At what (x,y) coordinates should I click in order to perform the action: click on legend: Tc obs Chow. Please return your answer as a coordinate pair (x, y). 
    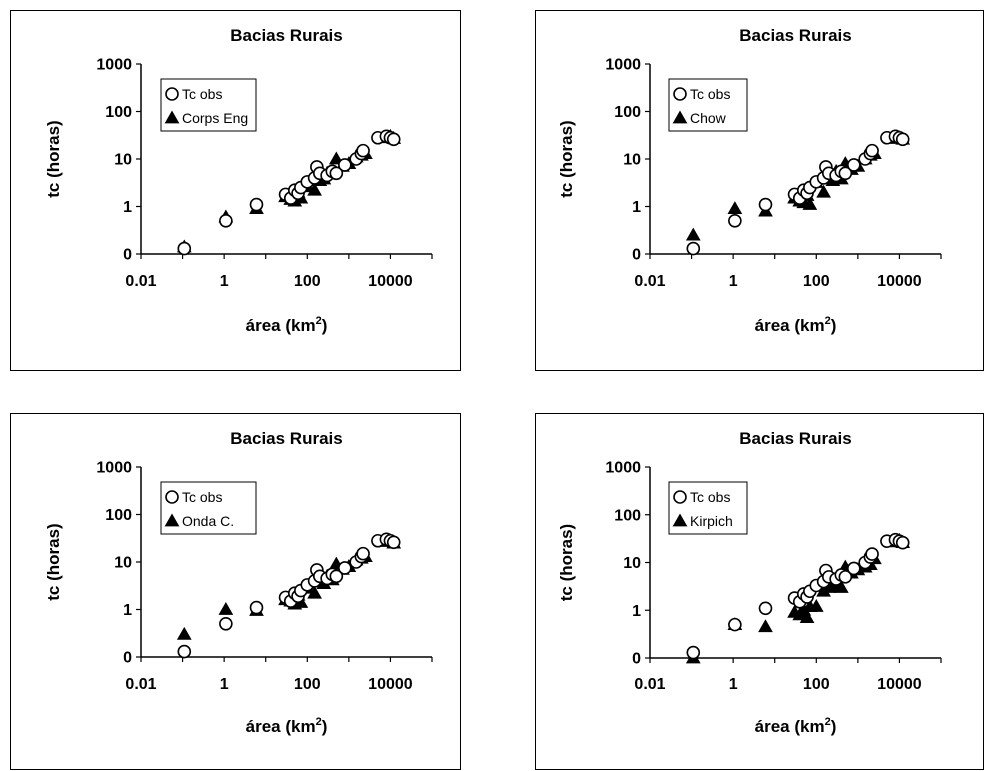
    Looking at the image, I should click on (708, 105).